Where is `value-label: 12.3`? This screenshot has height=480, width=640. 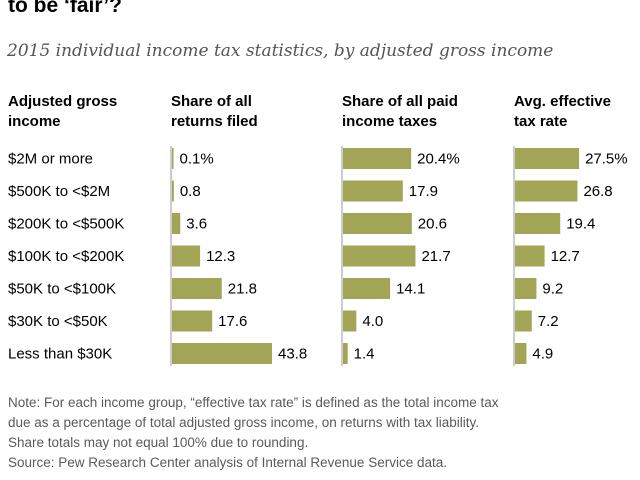
value-label: 12.3 is located at coordinates (220, 256).